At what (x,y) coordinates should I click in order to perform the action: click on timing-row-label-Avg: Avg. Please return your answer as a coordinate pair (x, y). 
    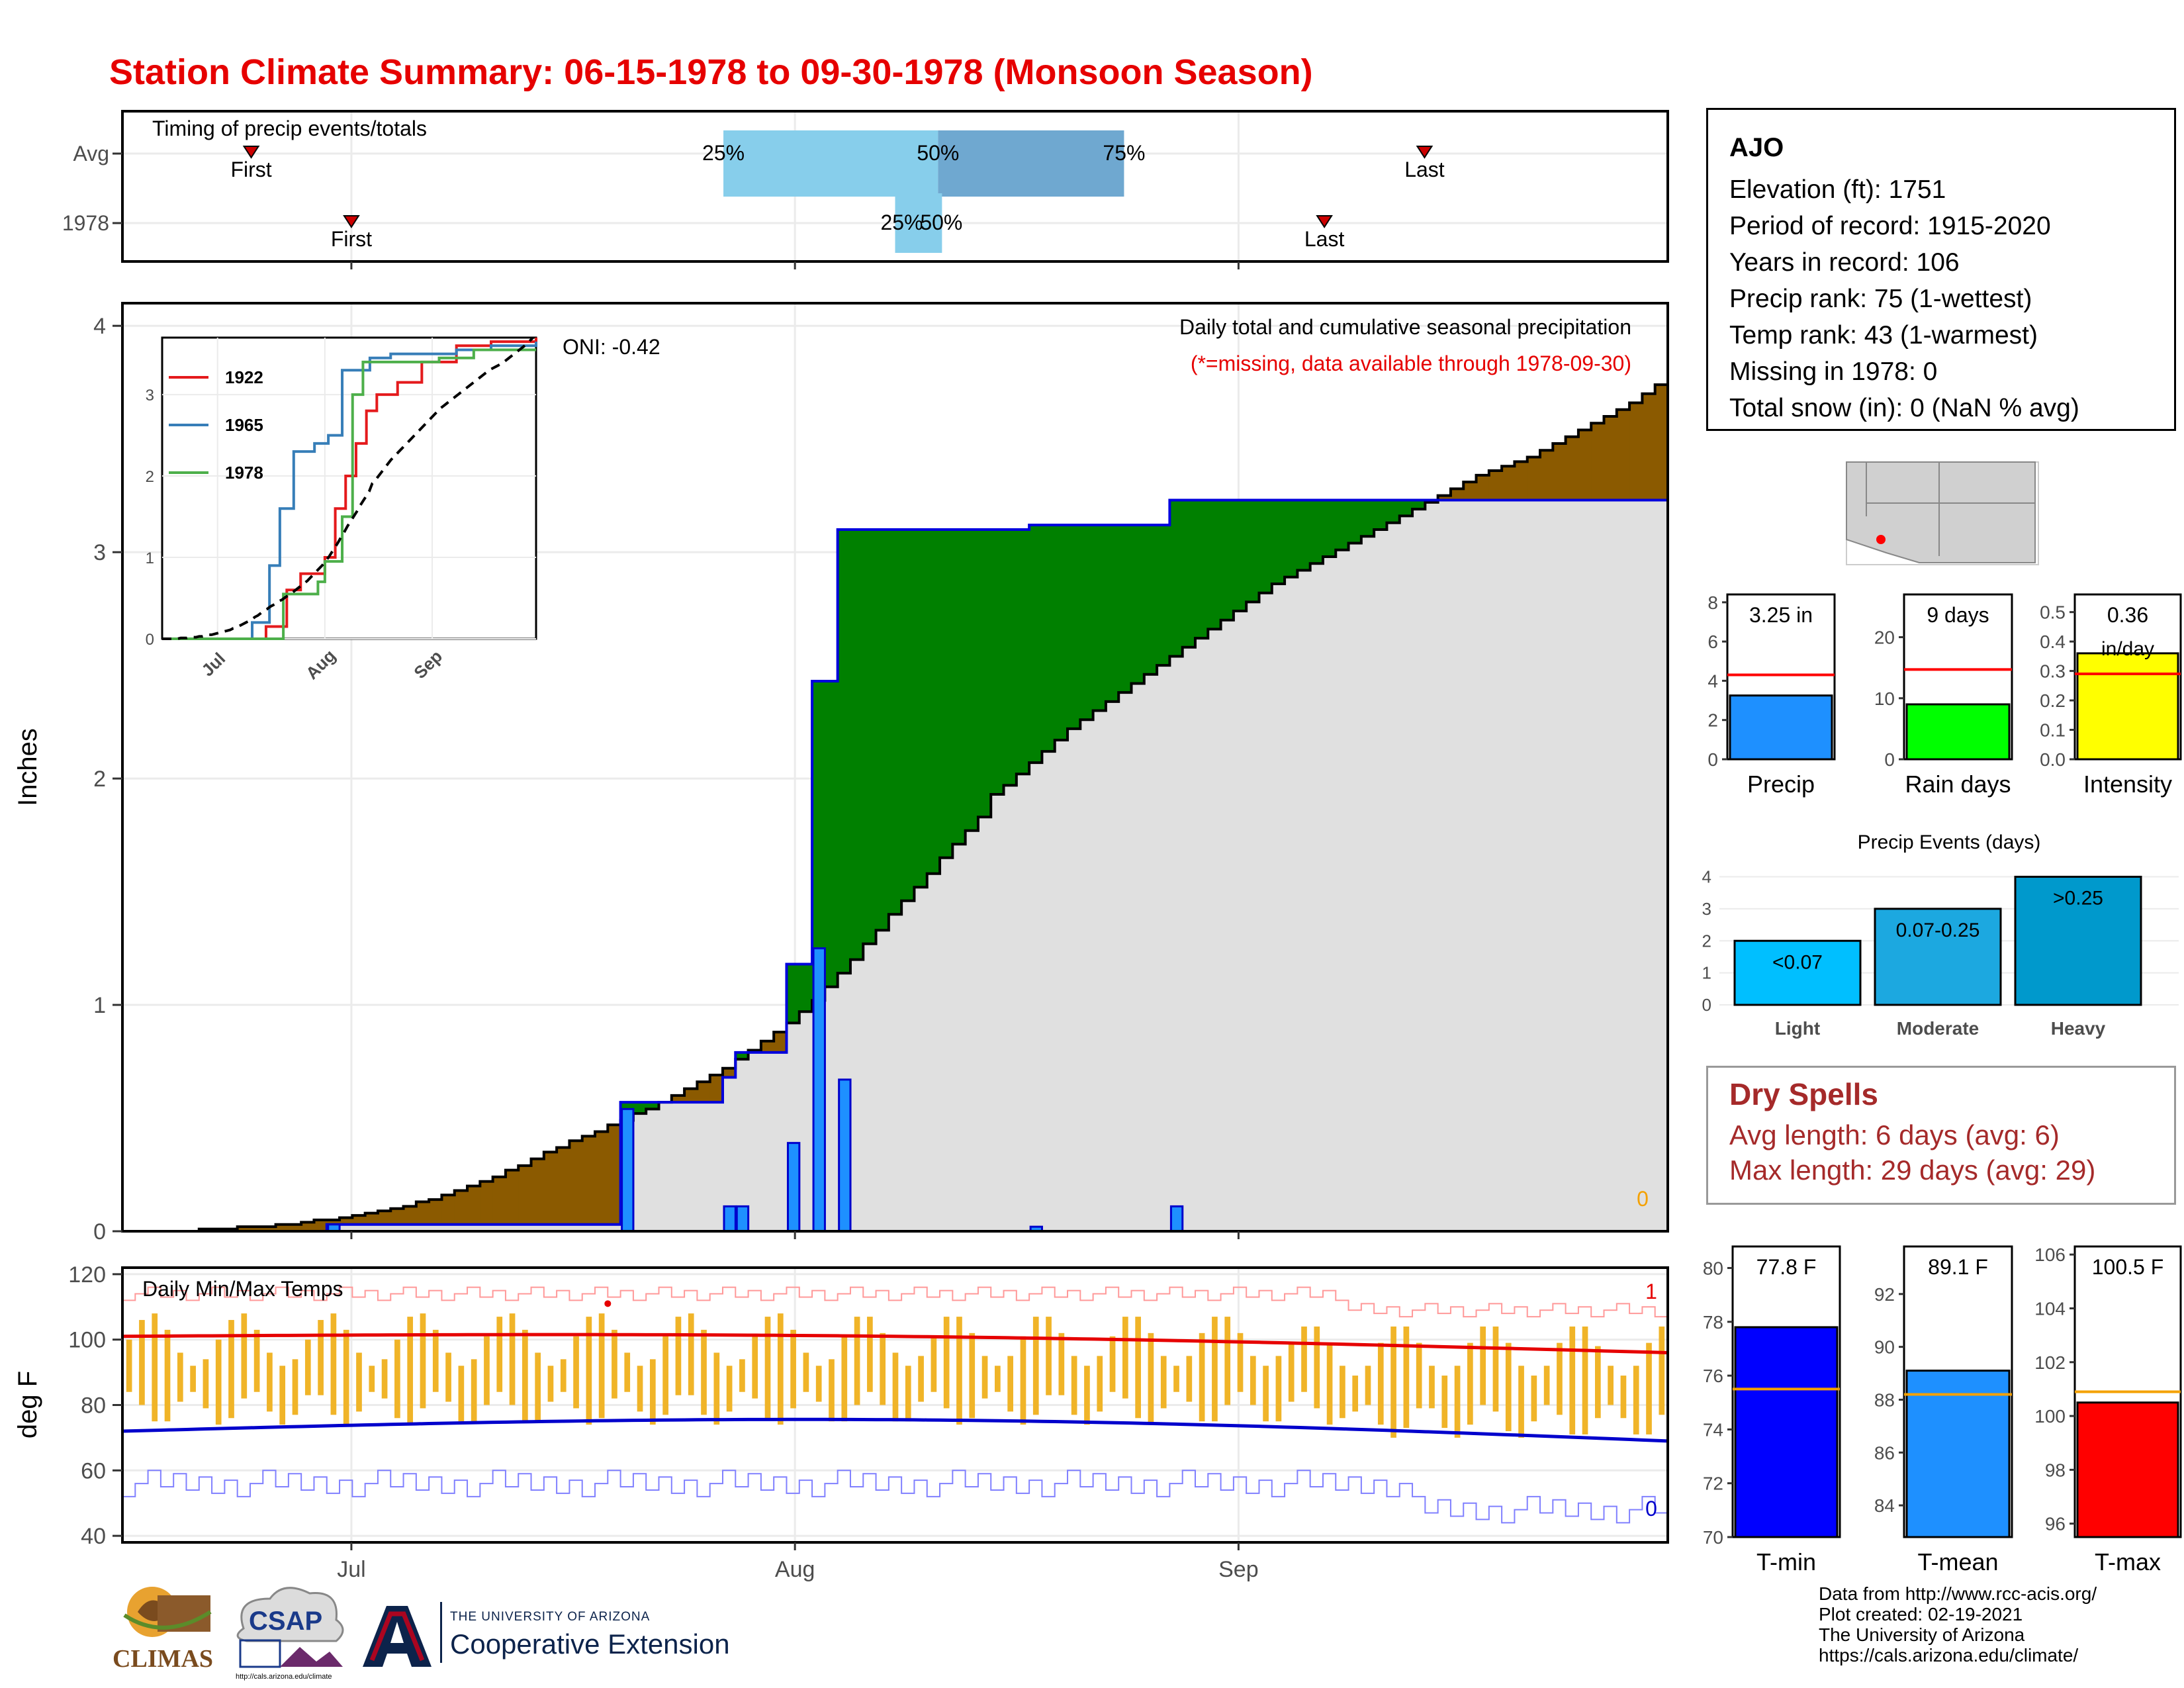
    Looking at the image, I should click on (91, 153).